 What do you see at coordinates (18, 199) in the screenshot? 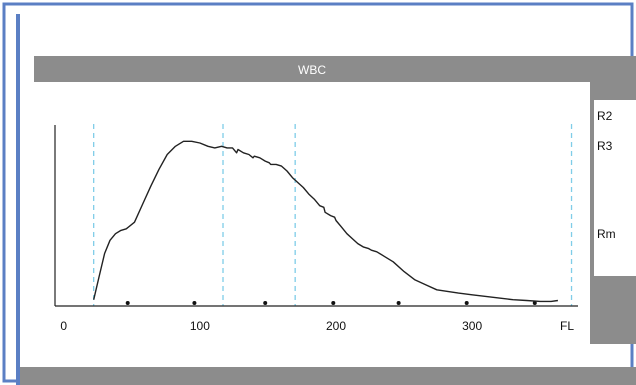
I see `left-edge-bar` at bounding box center [18, 199].